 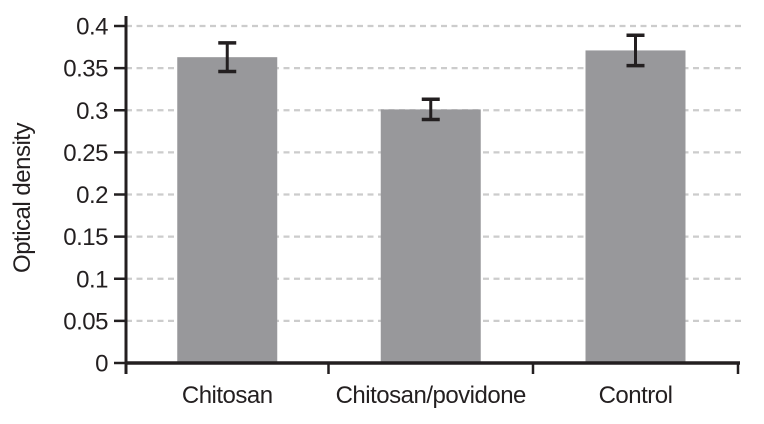 What do you see at coordinates (85, 69) in the screenshot?
I see `y-tick-label: 0.35` at bounding box center [85, 69].